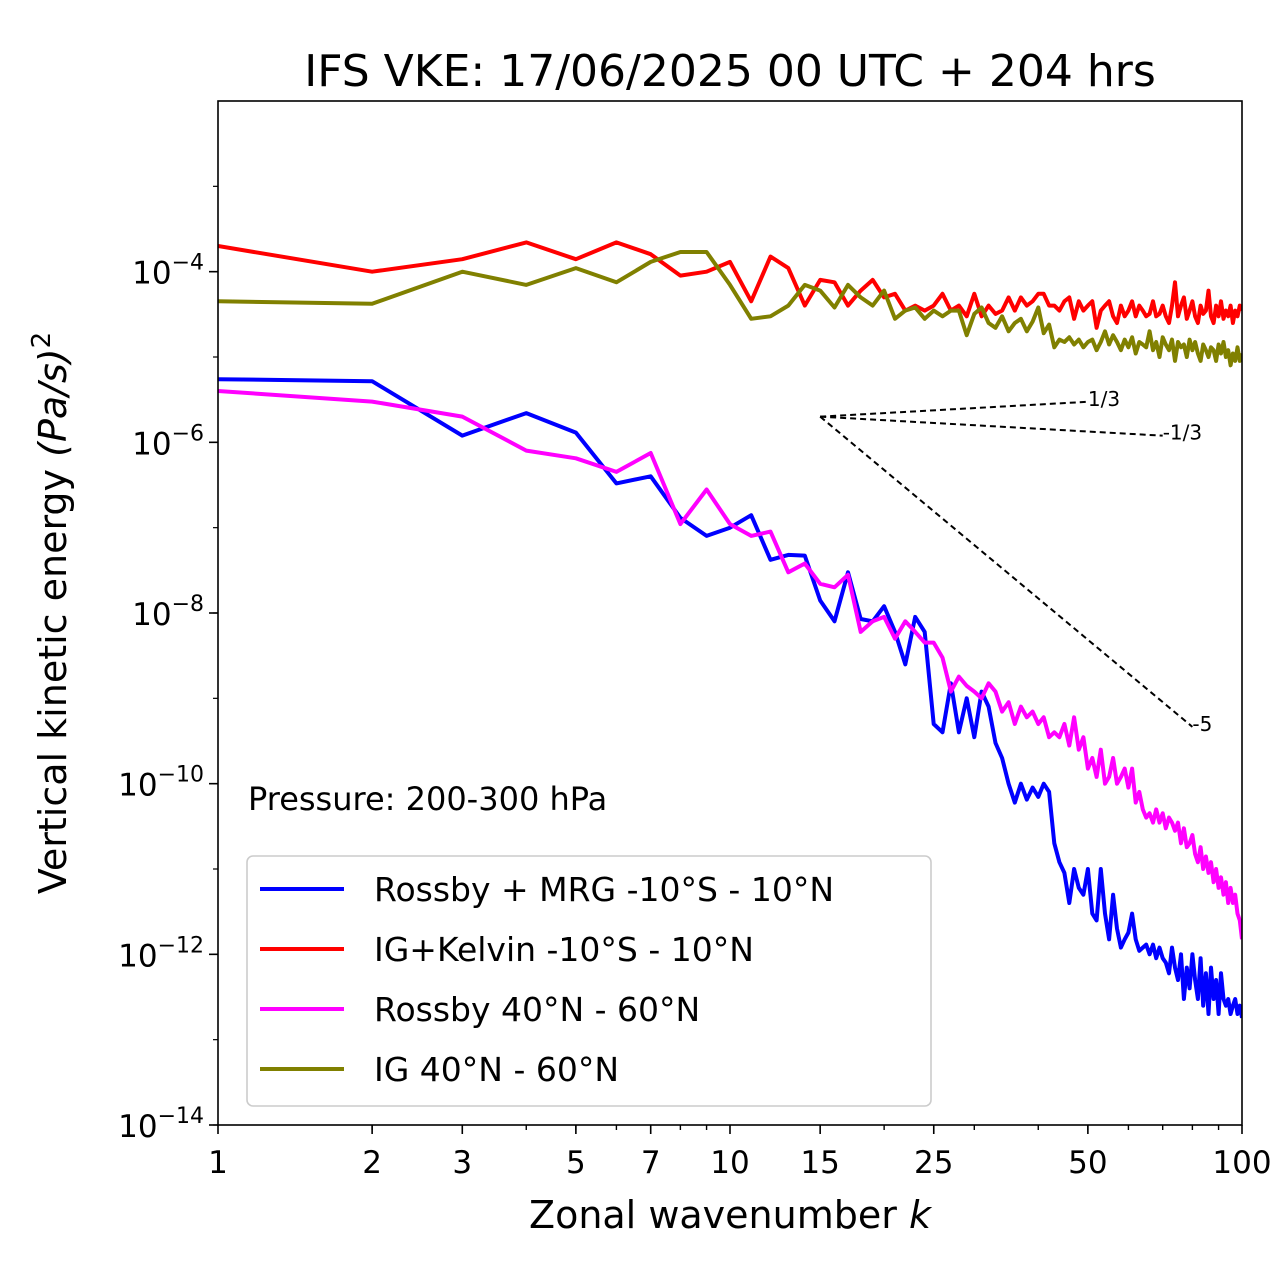 Image resolution: width=1280 pixels, height=1288 pixels. What do you see at coordinates (218, 1163) in the screenshot?
I see `x-tick-label: 1` at bounding box center [218, 1163].